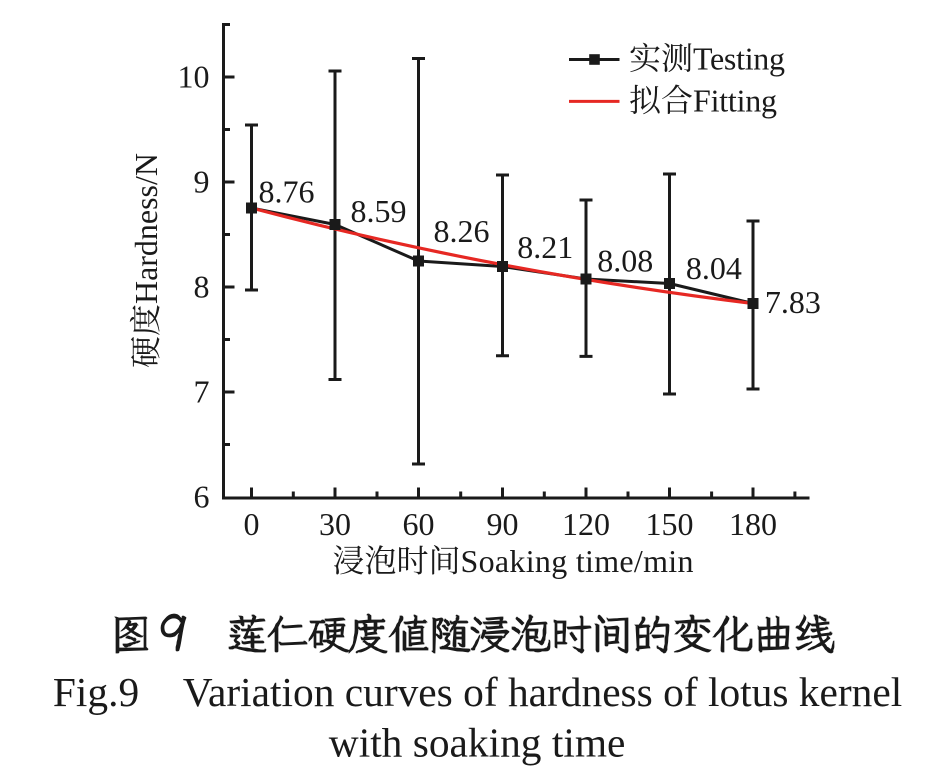 The width and height of the screenshot is (934, 775). Describe the element at coordinates (793, 302) in the screenshot. I see `svg-text: 7.83` at that location.